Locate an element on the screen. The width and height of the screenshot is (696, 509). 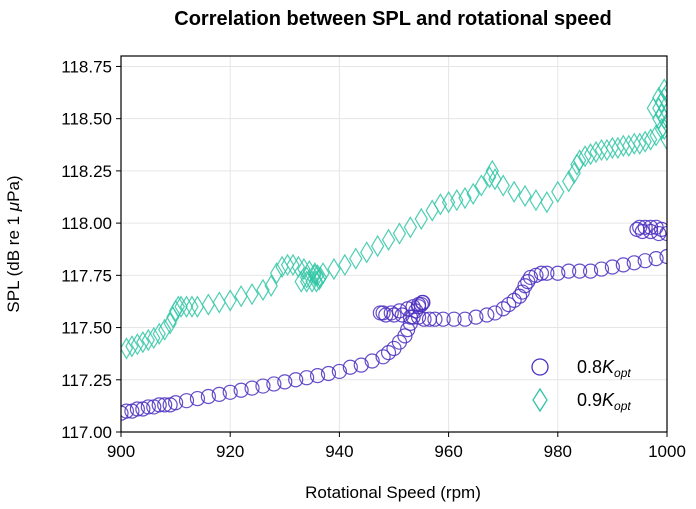
y-axis-label-mu: μ is located at coordinates (13, 206).